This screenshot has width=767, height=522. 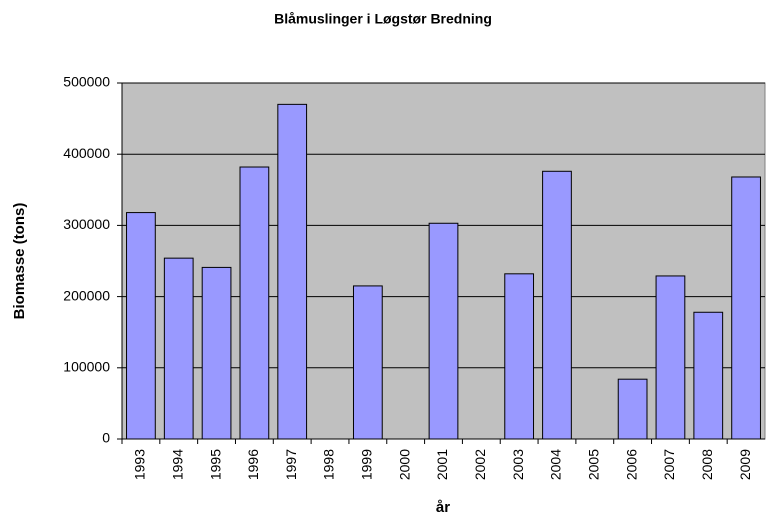 I want to click on x-tick-label: 2004, so click(x=556, y=464).